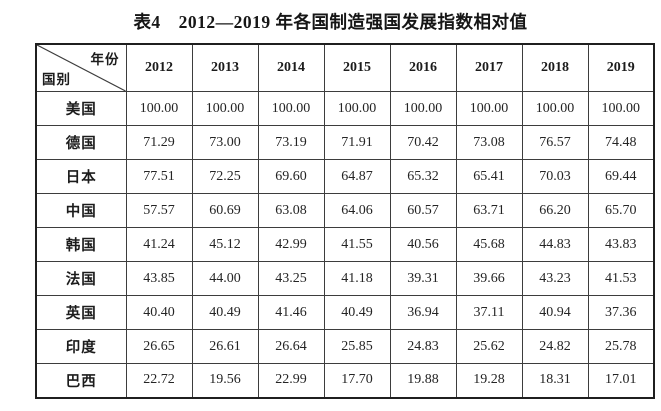 The height and width of the screenshot is (411, 661). What do you see at coordinates (357, 278) in the screenshot?
I see `index-value-cell: 41.18` at bounding box center [357, 278].